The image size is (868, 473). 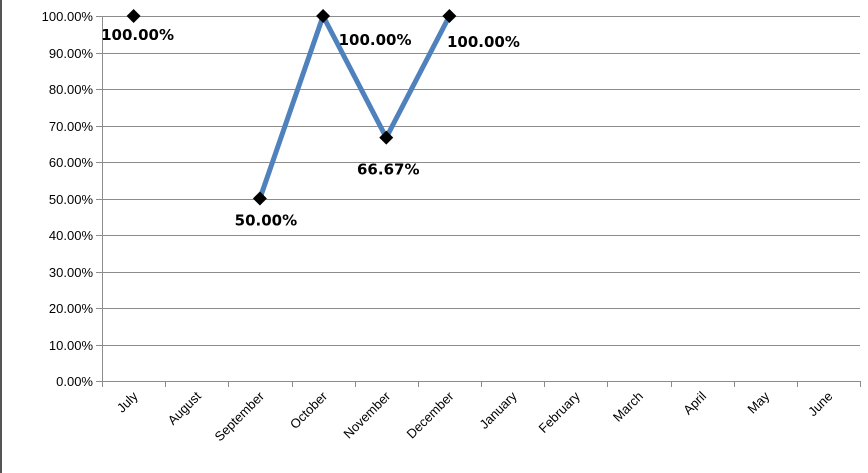 I want to click on x-tick-label: April, so click(x=694, y=402).